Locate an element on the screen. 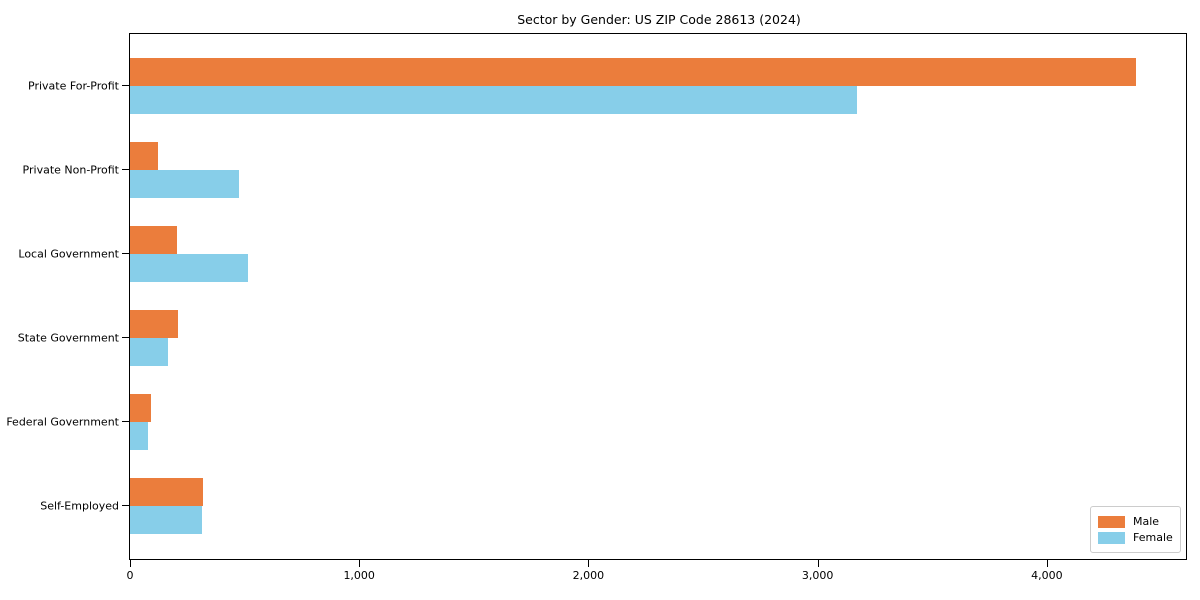  x-tick-label: 3,000 is located at coordinates (817, 575).